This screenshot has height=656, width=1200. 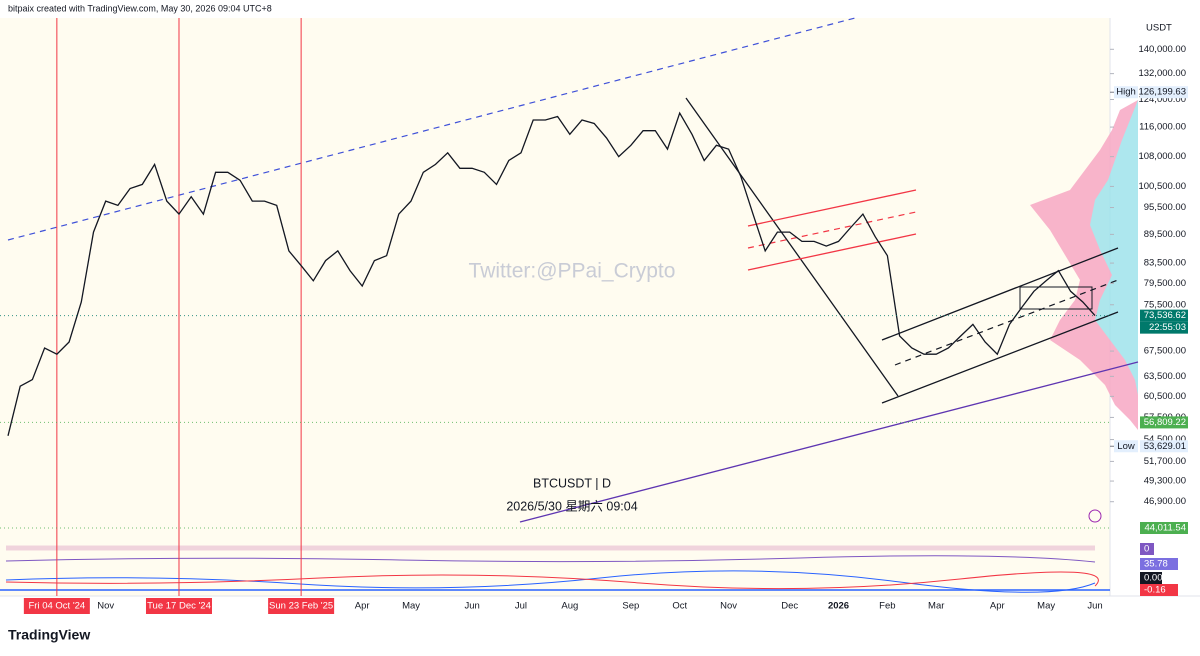 I want to click on decline-arrow, so click(x=792, y=247).